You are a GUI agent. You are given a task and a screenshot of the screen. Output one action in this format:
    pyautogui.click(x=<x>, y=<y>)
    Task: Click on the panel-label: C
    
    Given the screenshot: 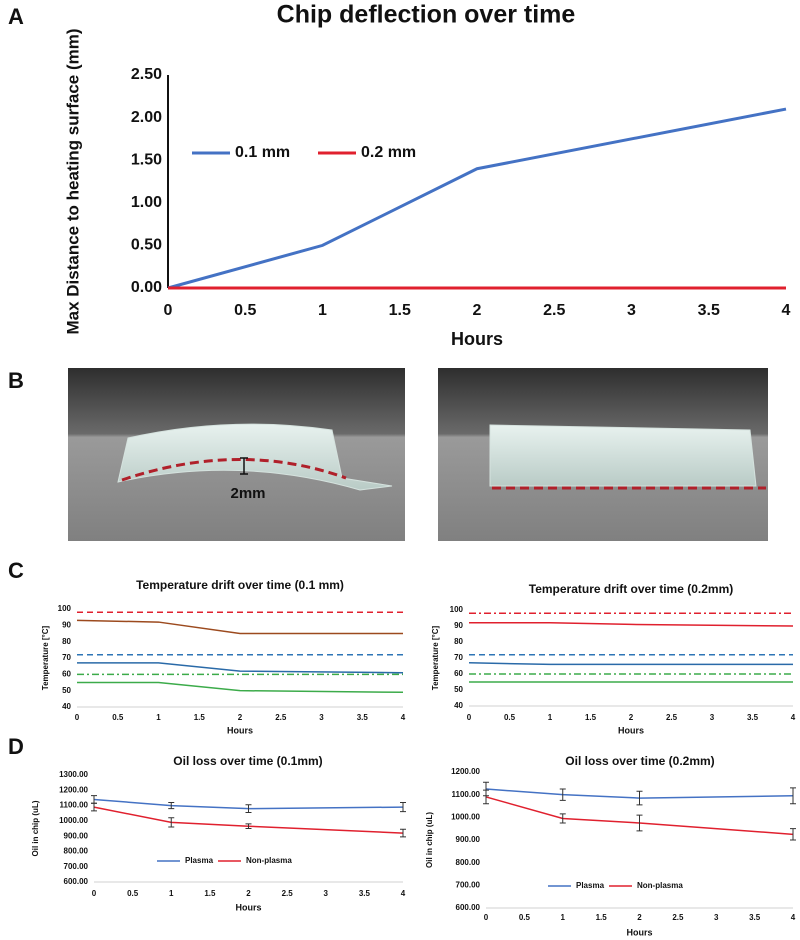 What is the action you would take?
    pyautogui.click(x=16, y=570)
    